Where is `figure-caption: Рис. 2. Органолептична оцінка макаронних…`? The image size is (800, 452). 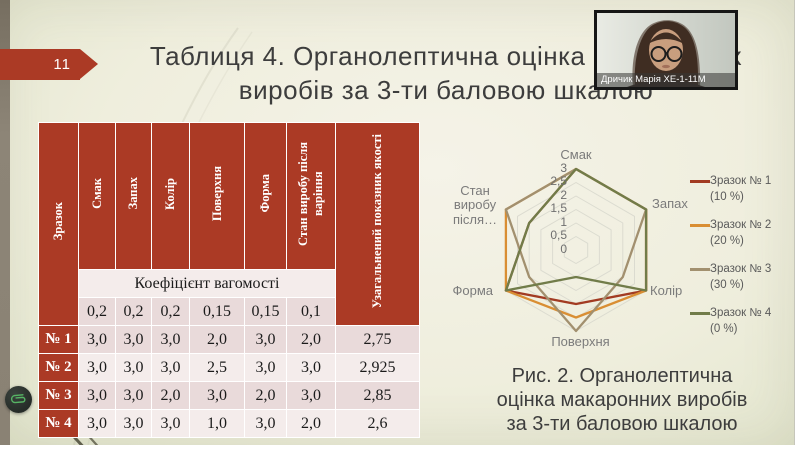
figure-caption: Рис. 2. Органолептична оцінка макаронних… is located at coordinates (621, 400).